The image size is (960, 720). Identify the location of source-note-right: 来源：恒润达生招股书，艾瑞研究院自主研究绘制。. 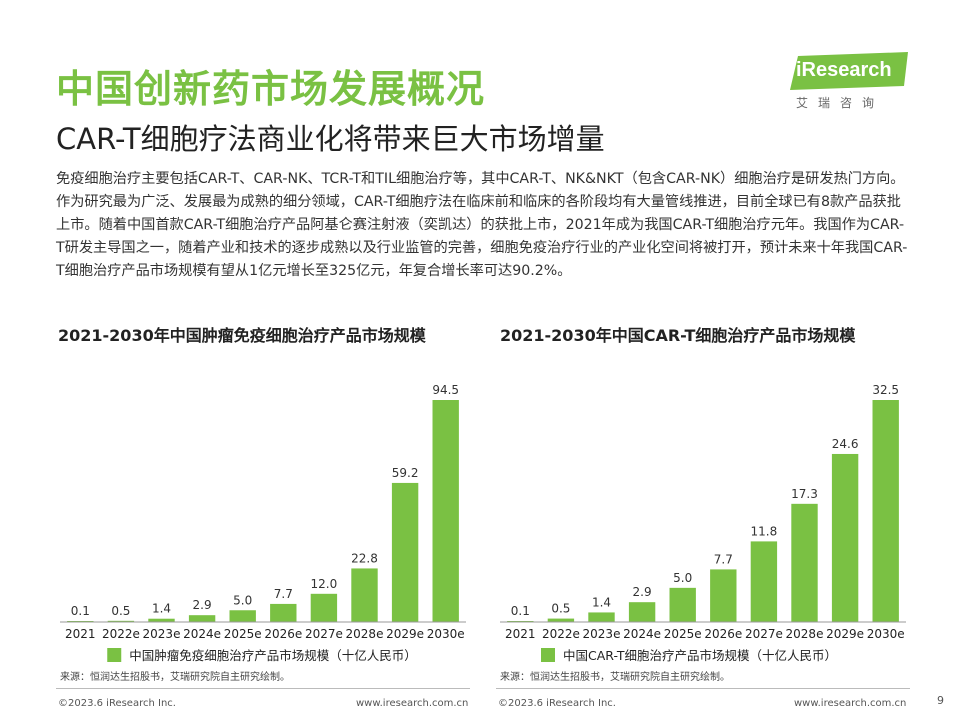
(615, 677).